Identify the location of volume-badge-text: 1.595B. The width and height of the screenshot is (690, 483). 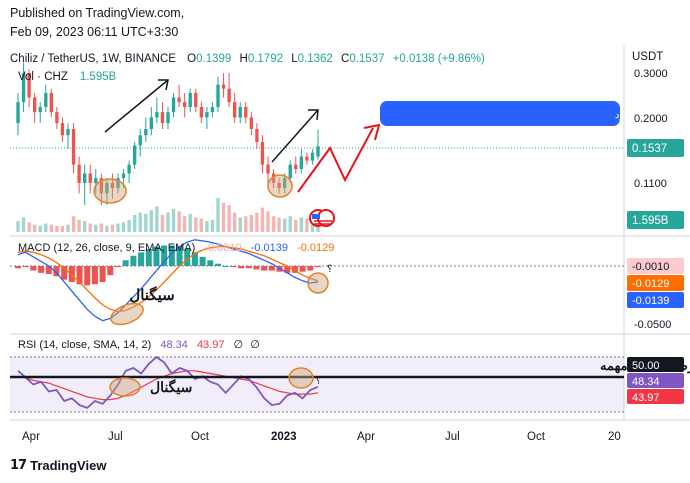
(650, 221).